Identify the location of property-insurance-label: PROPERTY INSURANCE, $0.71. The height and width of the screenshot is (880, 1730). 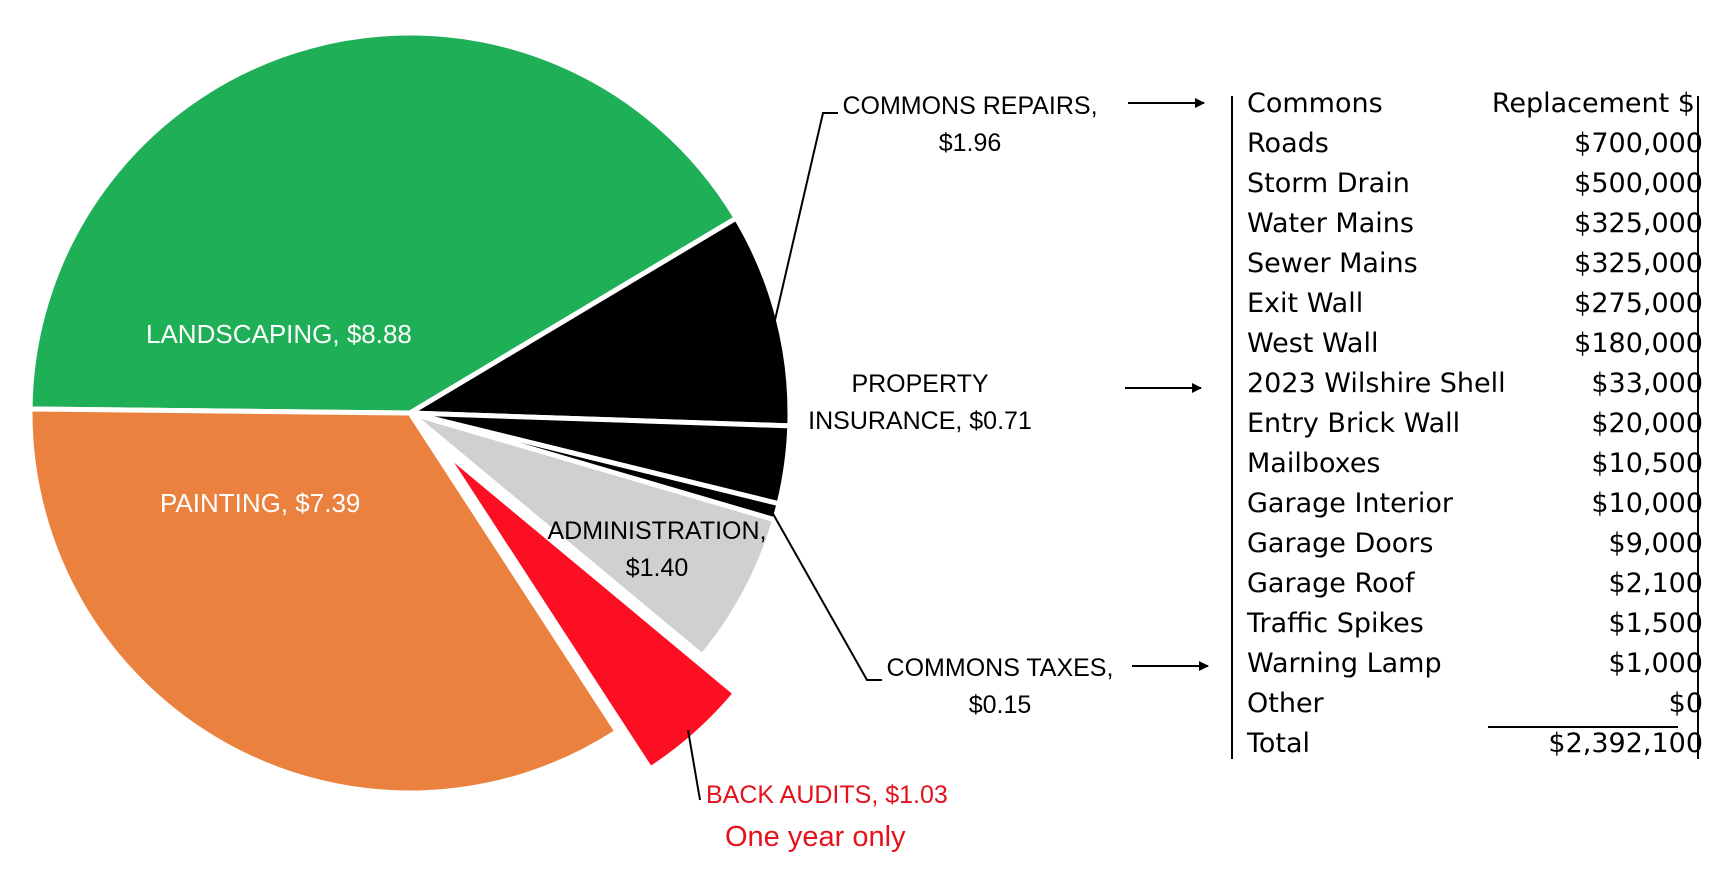
(920, 403).